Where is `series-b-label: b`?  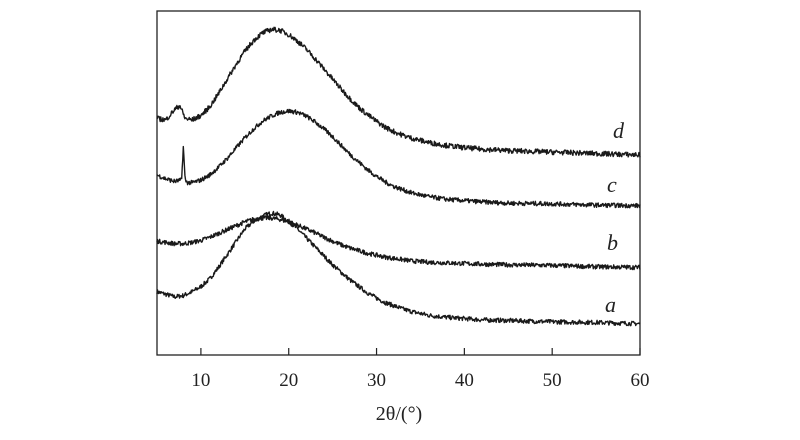
series-b-label: b is located at coordinates (612, 242).